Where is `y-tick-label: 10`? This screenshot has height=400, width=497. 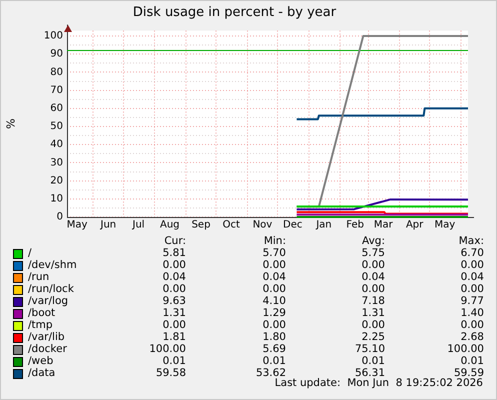
y-tick-label: 10 is located at coordinates (56, 198).